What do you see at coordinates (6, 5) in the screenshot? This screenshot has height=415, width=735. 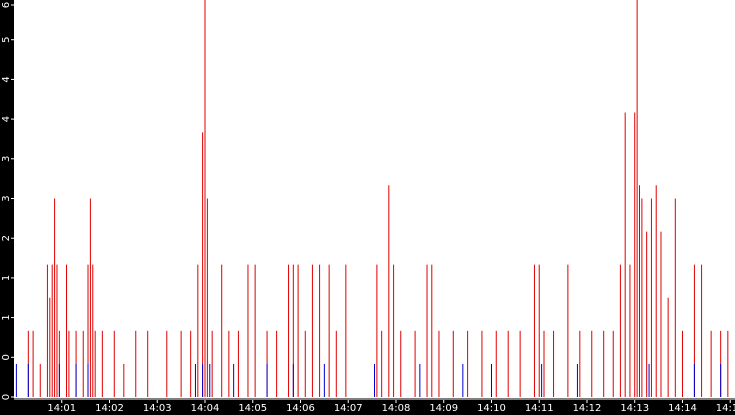 I see `y-tick-label: 6` at bounding box center [6, 5].